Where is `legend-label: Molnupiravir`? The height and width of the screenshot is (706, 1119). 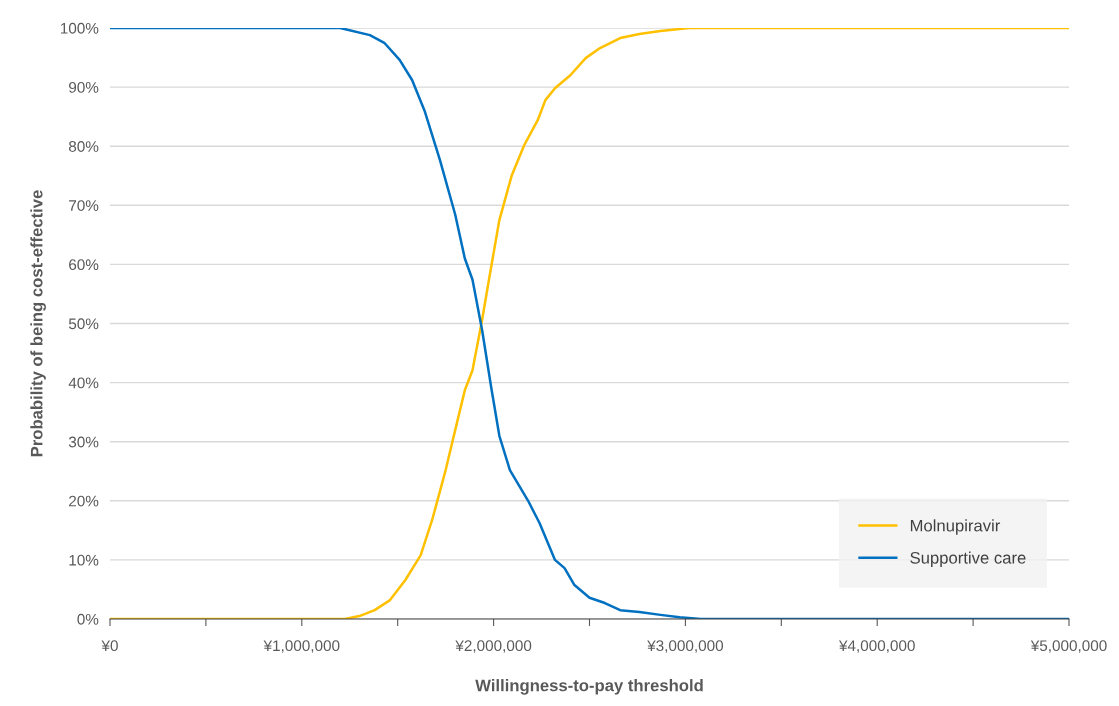
legend-label: Molnupiravir is located at coordinates (955, 527).